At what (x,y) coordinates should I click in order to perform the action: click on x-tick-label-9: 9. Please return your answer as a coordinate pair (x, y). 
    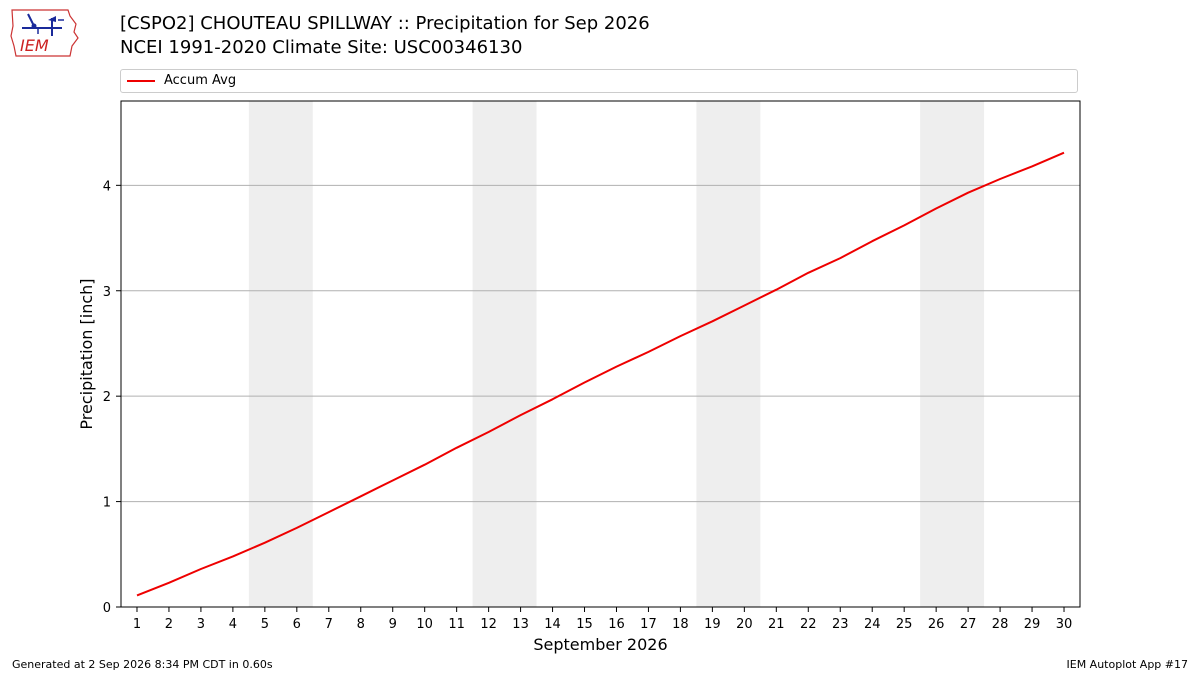
    Looking at the image, I should click on (393, 624).